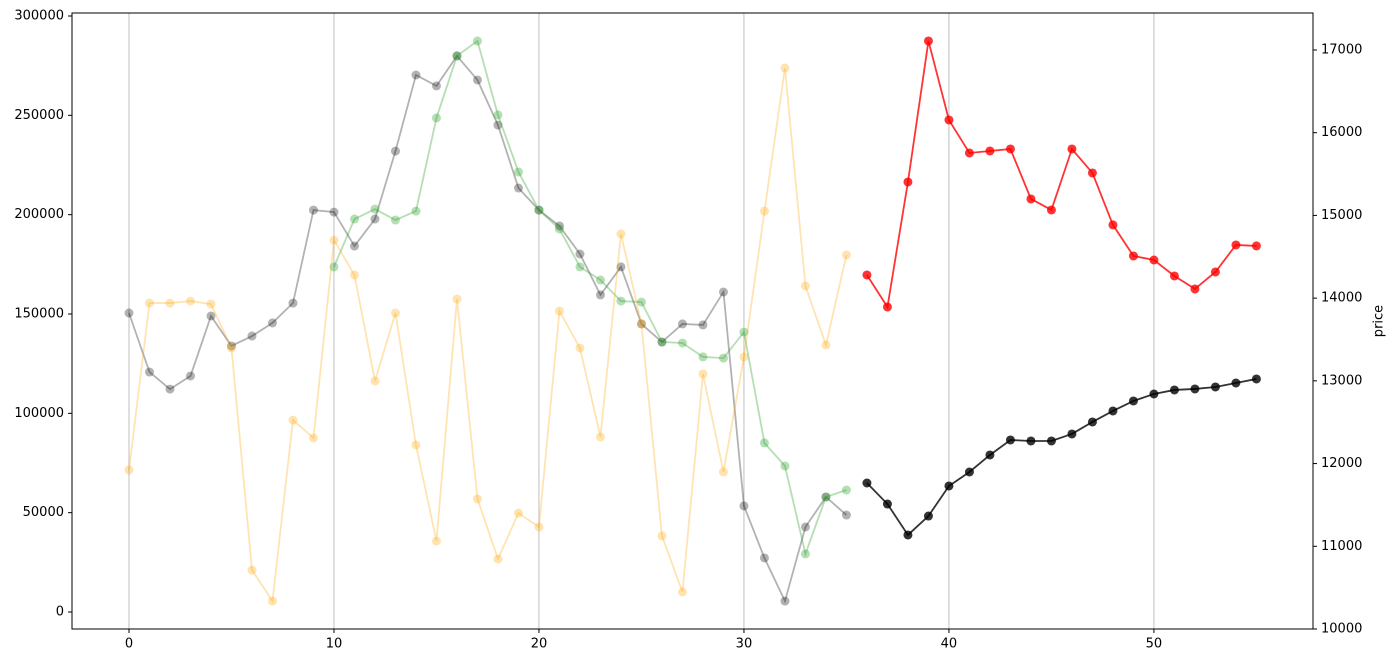  I want to click on x-tick-label: 30, so click(744, 644).